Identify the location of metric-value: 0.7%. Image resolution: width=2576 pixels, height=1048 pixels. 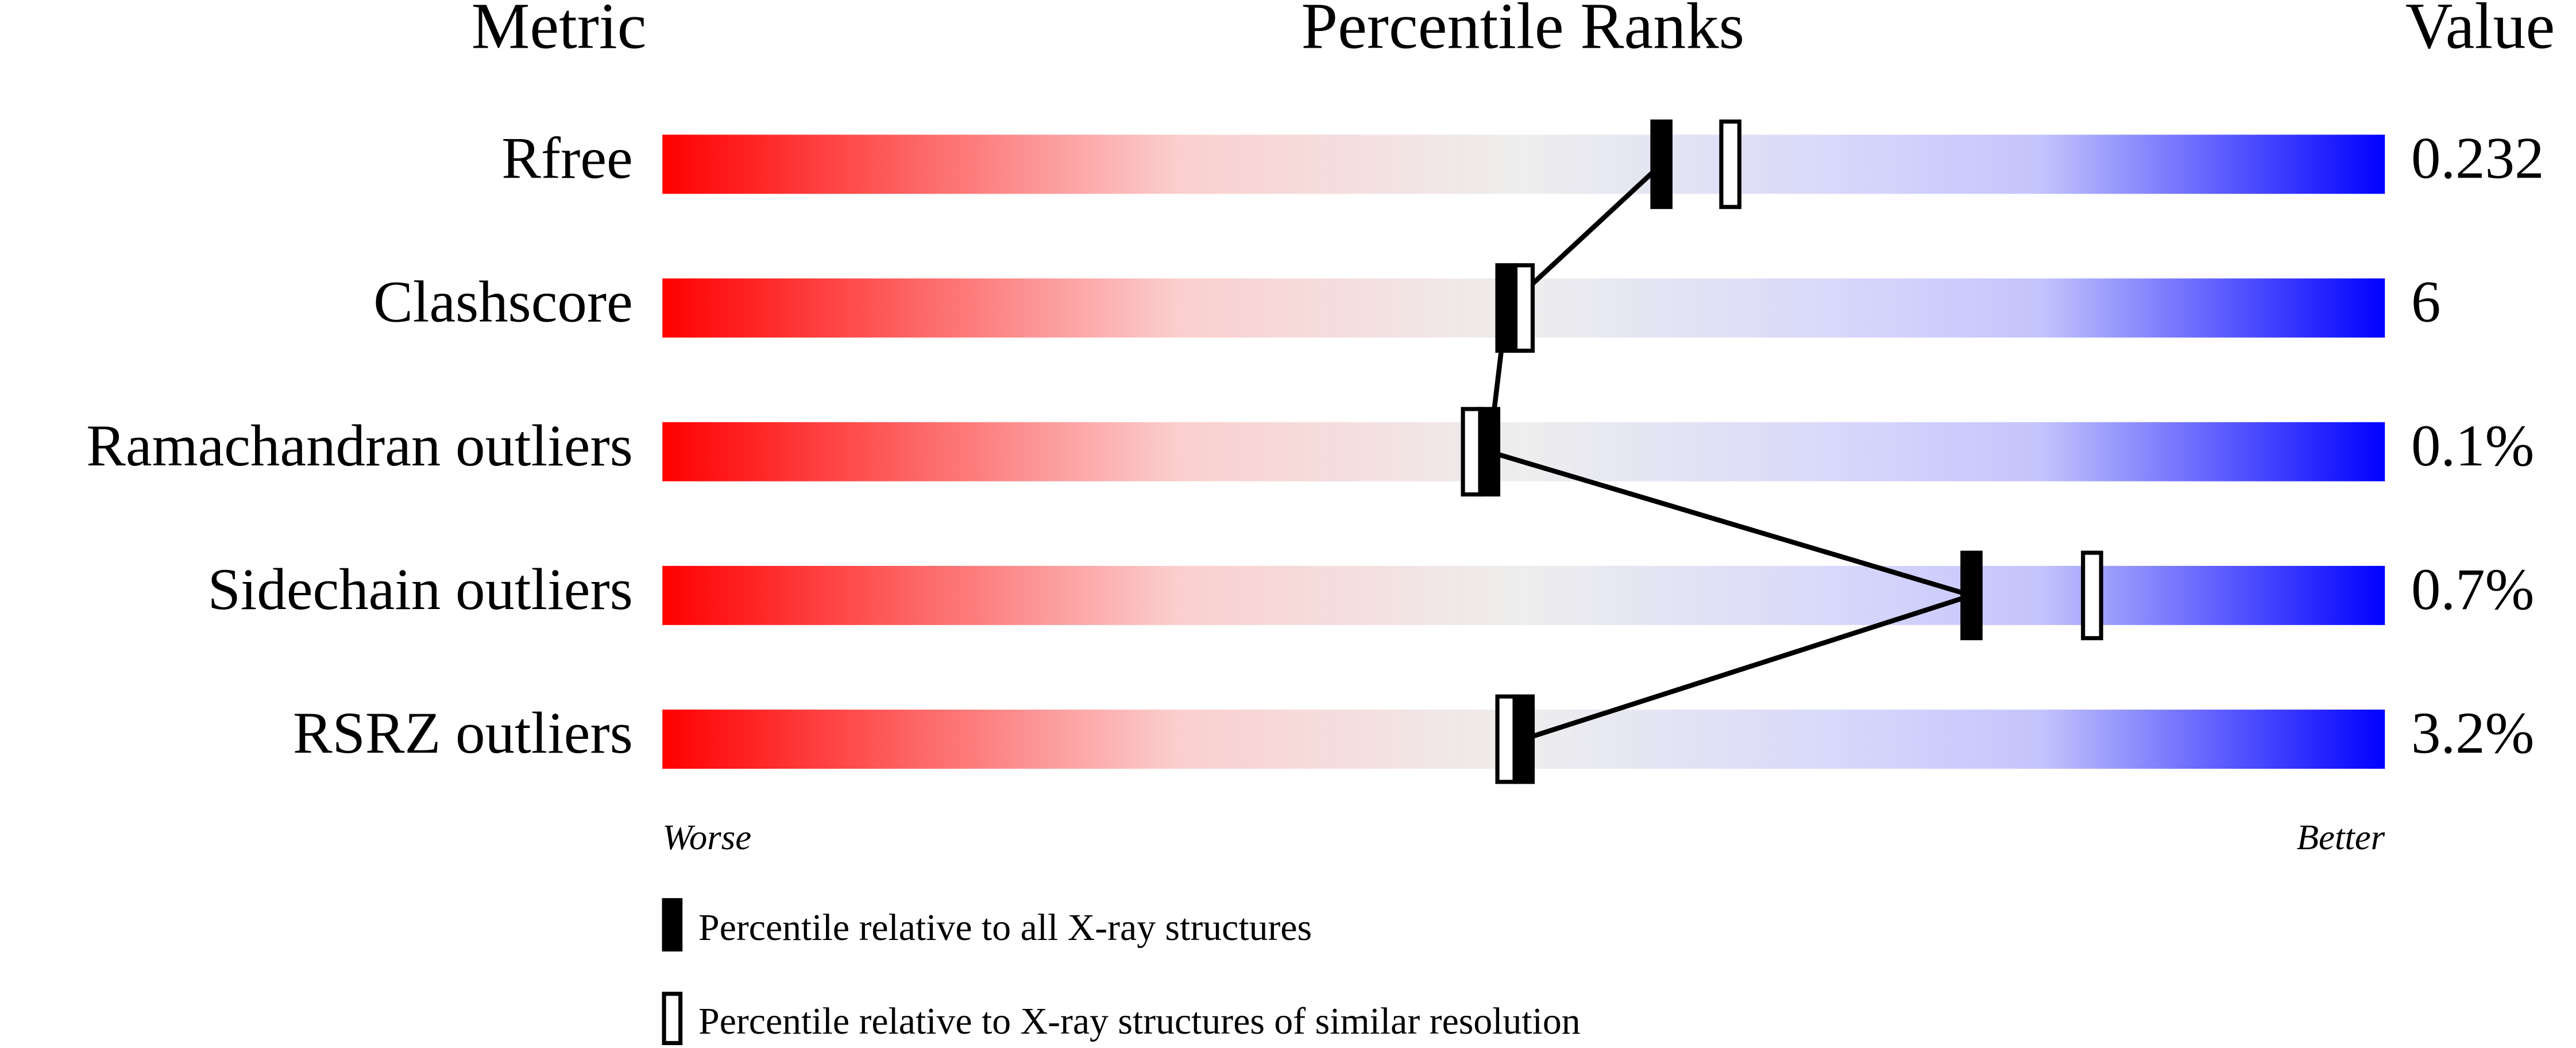
(2472, 589).